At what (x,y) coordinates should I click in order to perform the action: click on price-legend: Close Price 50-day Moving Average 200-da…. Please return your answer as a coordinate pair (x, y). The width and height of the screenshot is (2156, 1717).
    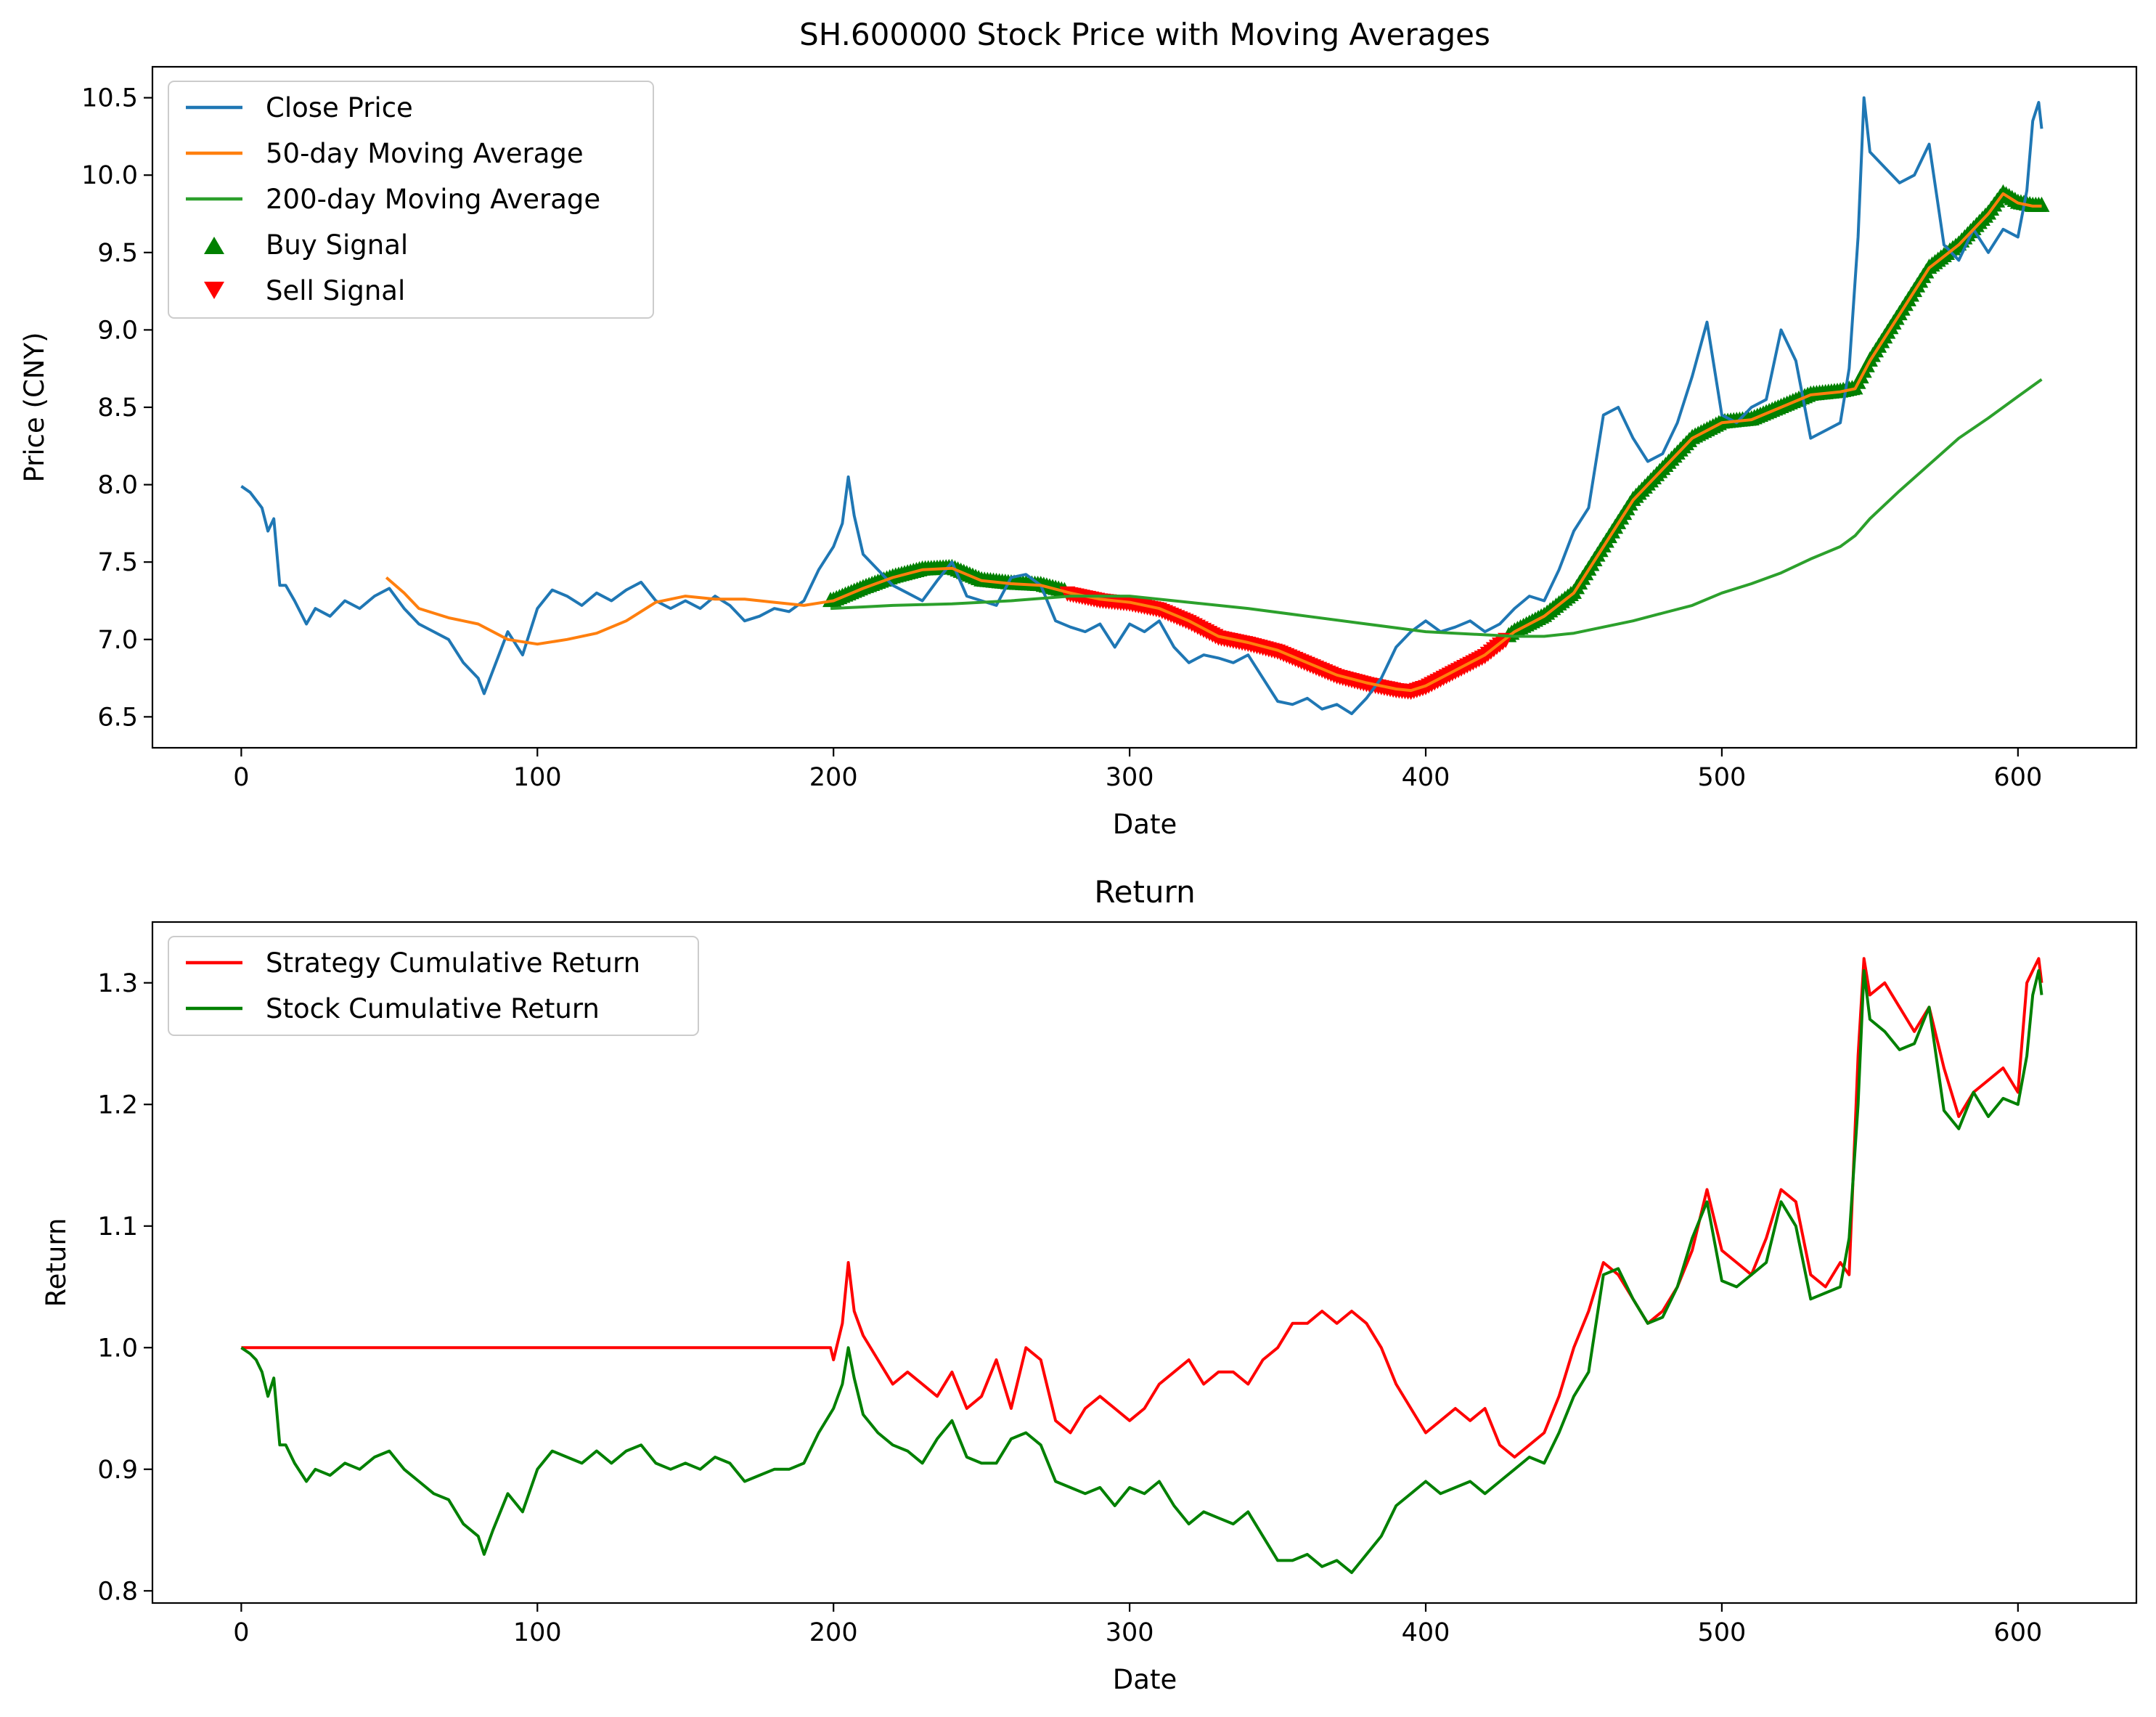
    Looking at the image, I should click on (411, 200).